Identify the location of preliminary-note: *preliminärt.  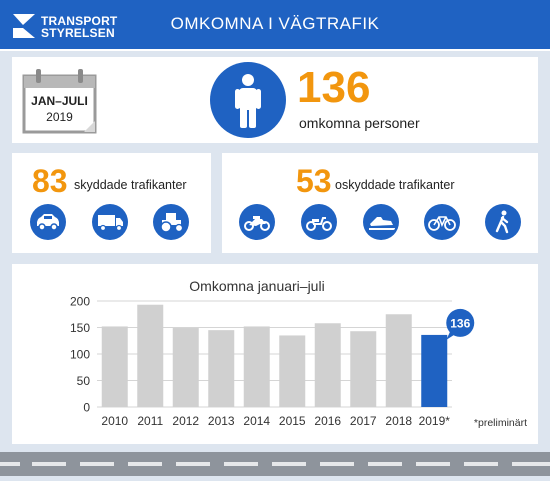
(500, 423).